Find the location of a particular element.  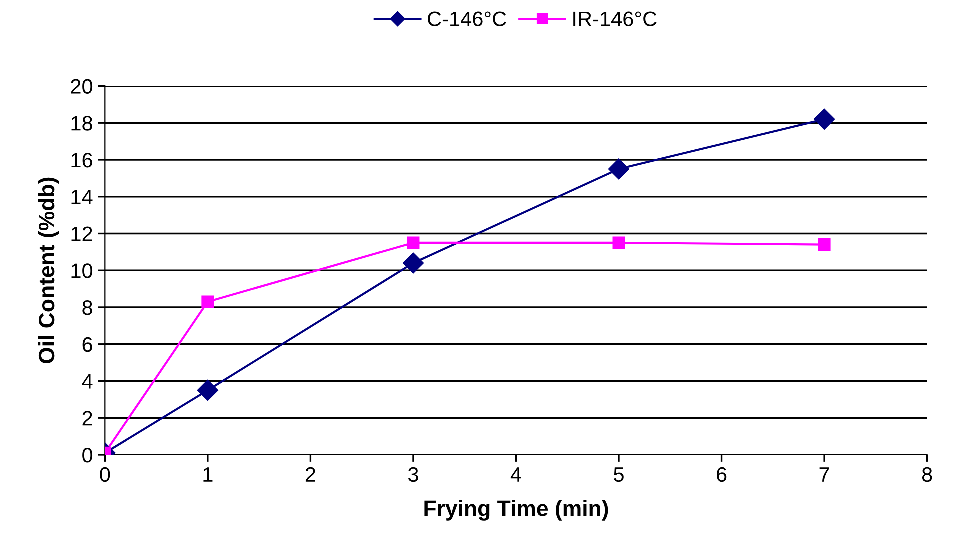

x-tick-label: 1 is located at coordinates (208, 475).